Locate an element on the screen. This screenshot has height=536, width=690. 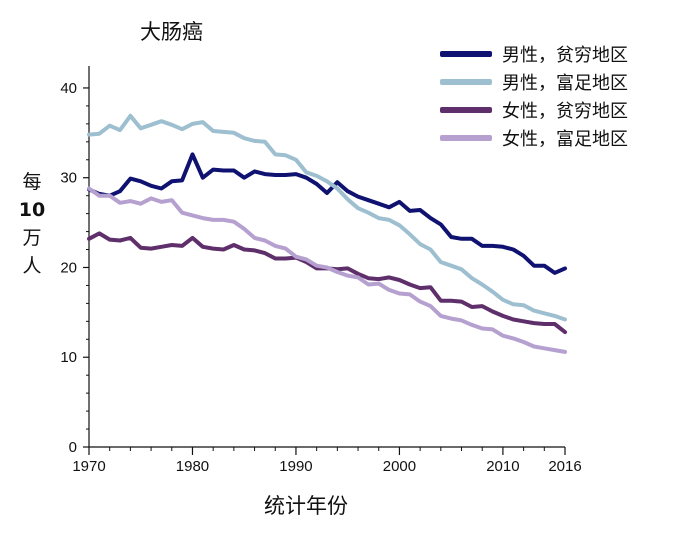
legend-label: 女性，富足地区 is located at coordinates (565, 139).